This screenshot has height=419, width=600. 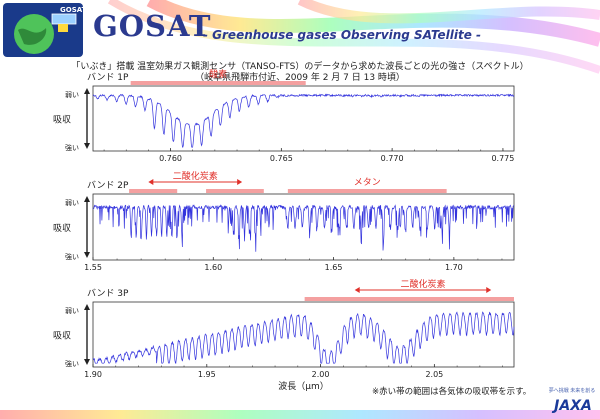 What do you see at coordinates (454, 267) in the screenshot?
I see `x-tick-label: 1.70` at bounding box center [454, 267].